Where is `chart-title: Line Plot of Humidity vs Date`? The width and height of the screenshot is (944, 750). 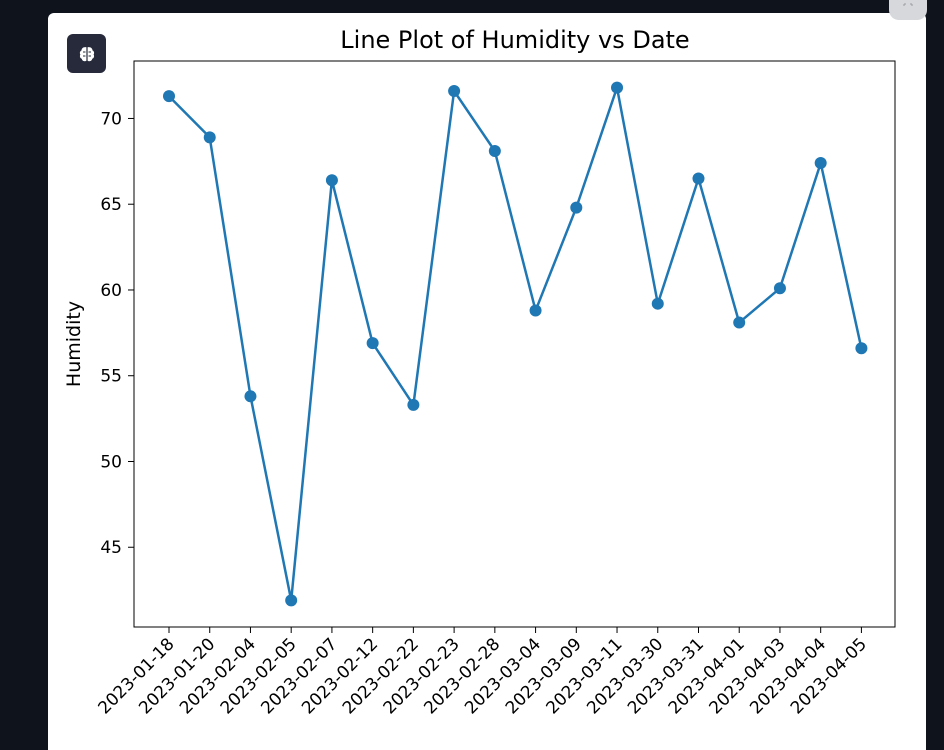 chart-title: Line Plot of Humidity vs Date is located at coordinates (514, 40).